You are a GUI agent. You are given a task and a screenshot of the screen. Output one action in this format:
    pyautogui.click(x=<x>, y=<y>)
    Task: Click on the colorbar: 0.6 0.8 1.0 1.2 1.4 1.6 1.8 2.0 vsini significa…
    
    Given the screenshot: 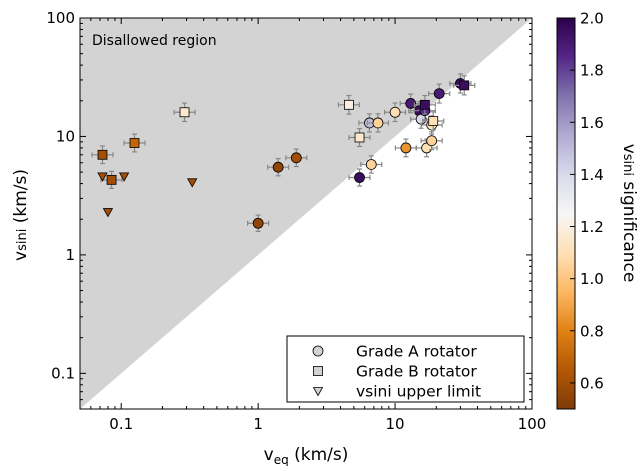 What is the action you would take?
    pyautogui.click(x=597, y=210)
    